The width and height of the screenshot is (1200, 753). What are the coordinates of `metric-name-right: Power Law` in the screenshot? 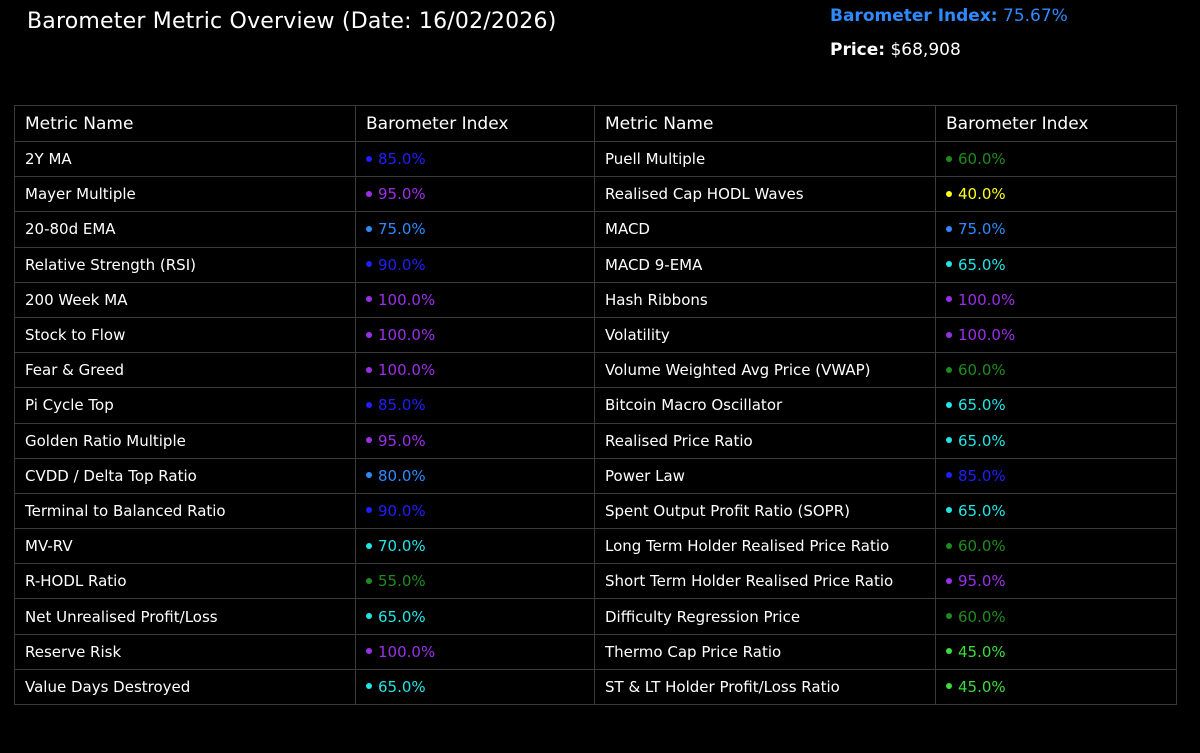 It's located at (765, 475).